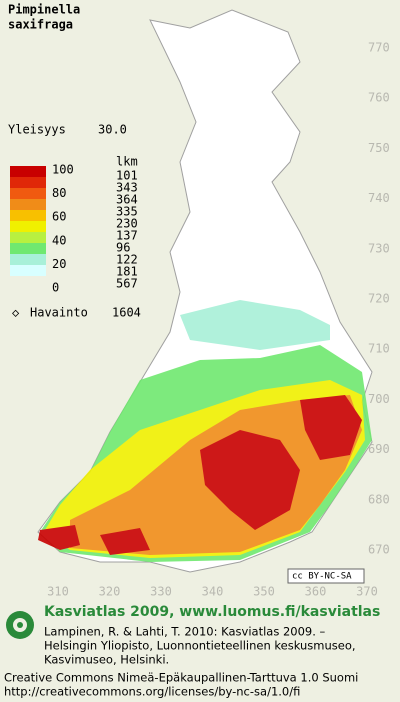  Describe the element at coordinates (16, 313) in the screenshot. I see `observation-symbol: ◇` at that location.